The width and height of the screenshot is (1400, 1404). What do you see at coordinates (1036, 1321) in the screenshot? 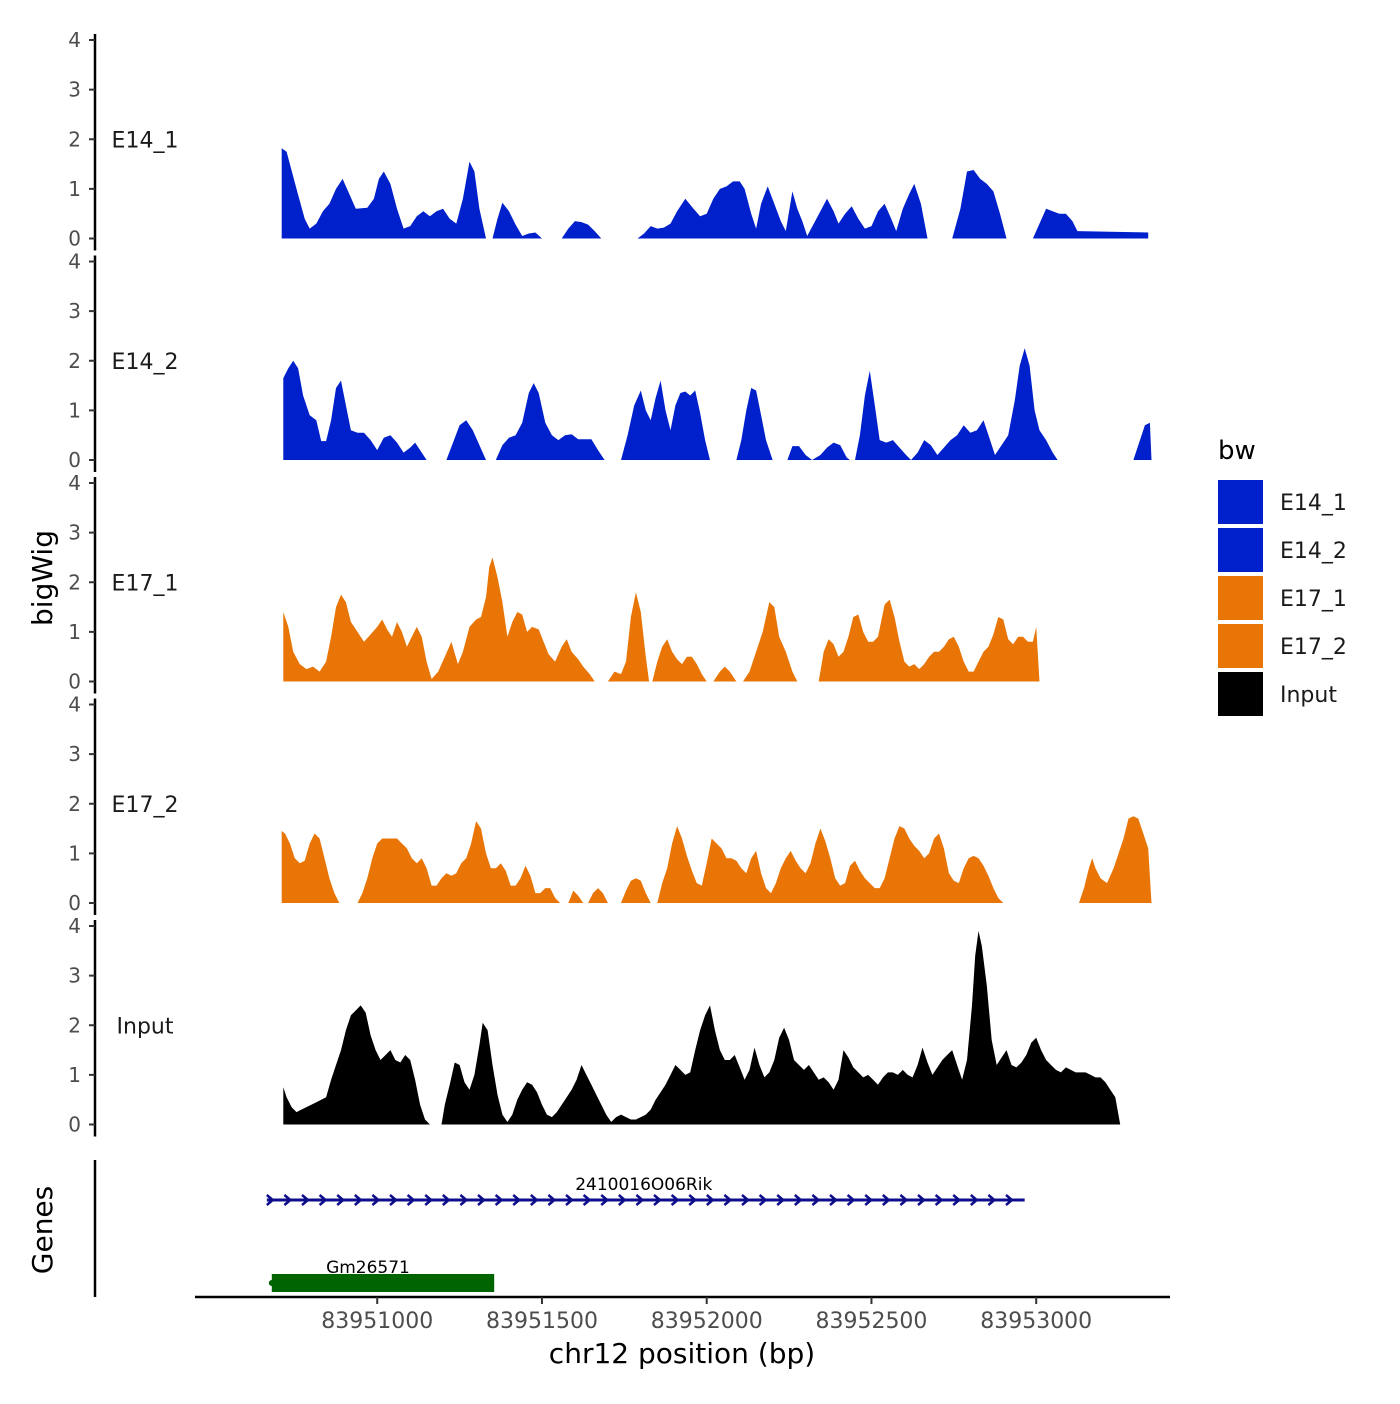
I see `x-tick-label: 83953000` at bounding box center [1036, 1321].